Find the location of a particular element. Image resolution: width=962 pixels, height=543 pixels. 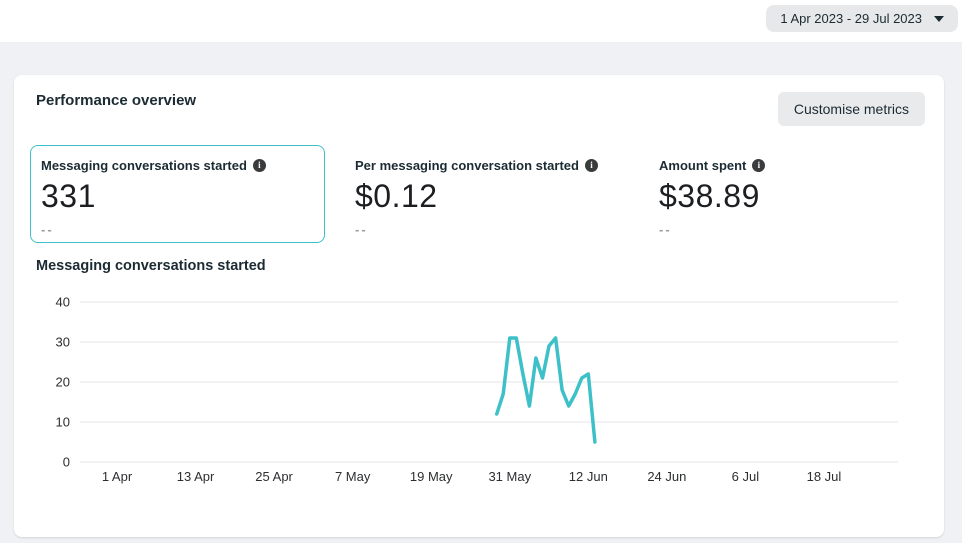

svg-text: 13 Apr is located at coordinates (196, 476).